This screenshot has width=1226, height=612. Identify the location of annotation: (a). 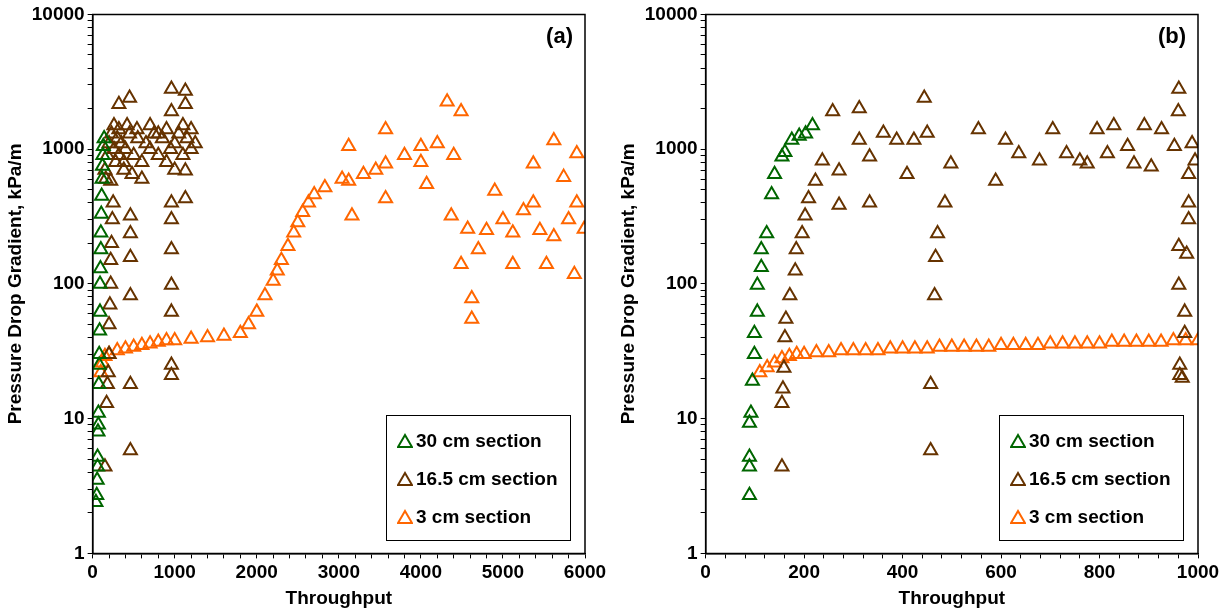
(559, 36).